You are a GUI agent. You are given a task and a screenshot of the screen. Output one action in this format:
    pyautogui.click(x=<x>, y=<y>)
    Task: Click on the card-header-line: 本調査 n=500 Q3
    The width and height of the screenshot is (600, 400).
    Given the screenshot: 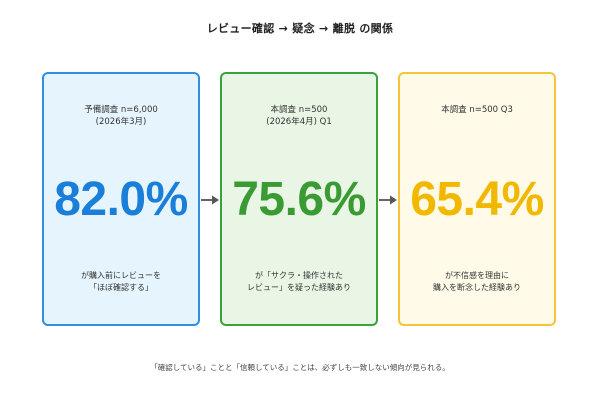 What is the action you would take?
    pyautogui.click(x=477, y=110)
    